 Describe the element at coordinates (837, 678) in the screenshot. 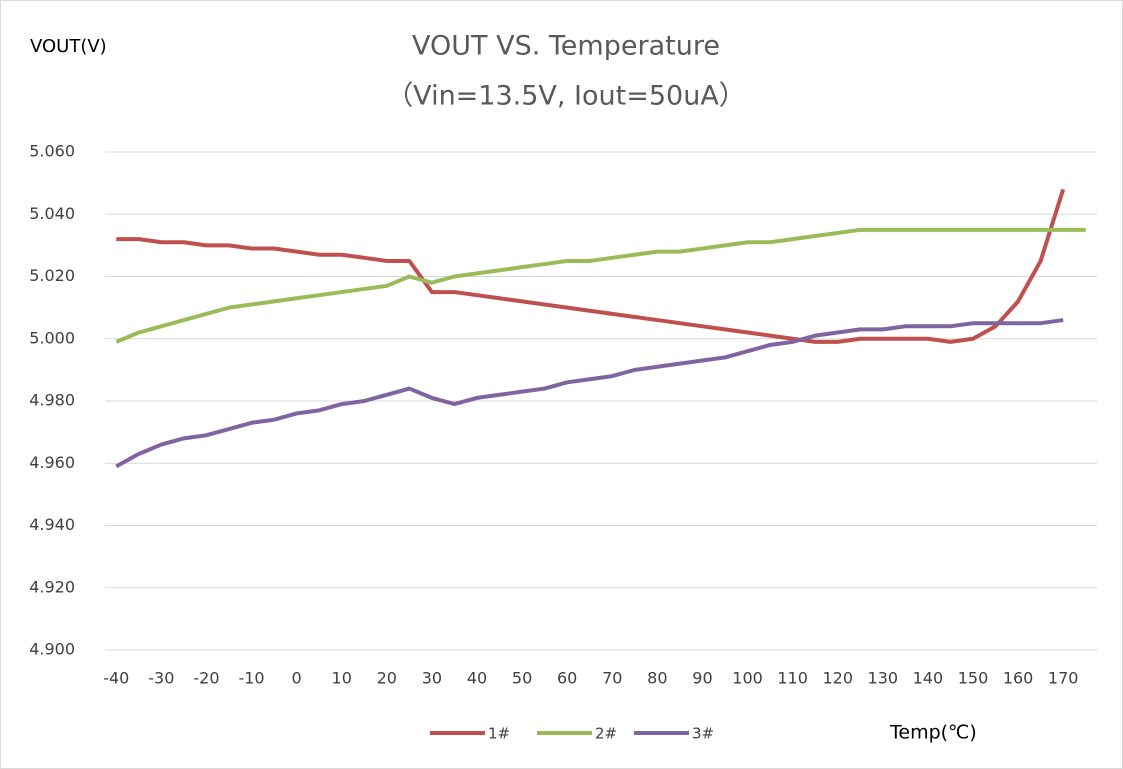

I see `x-tick-label: 120` at that location.